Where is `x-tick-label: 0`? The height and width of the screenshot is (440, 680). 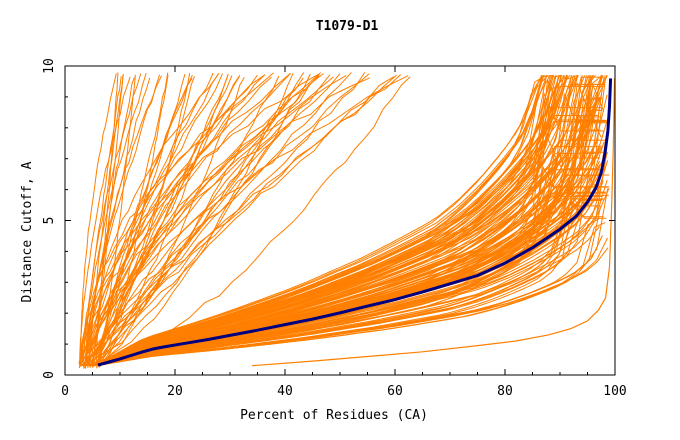
x-tick-label: 0 is located at coordinates (65, 391).